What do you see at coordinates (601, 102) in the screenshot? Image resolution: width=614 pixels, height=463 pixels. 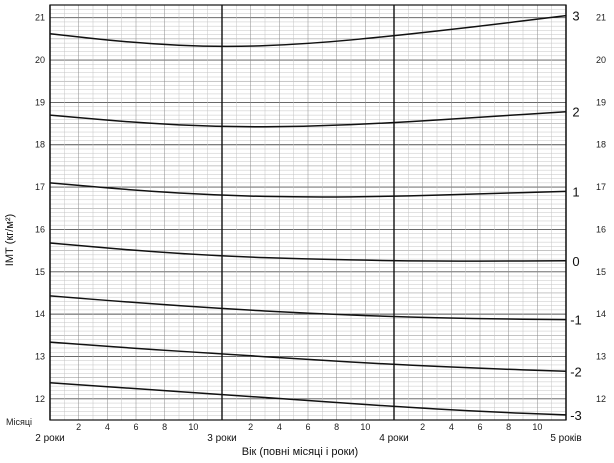 I see `y-tick-label-right: 19` at bounding box center [601, 102].